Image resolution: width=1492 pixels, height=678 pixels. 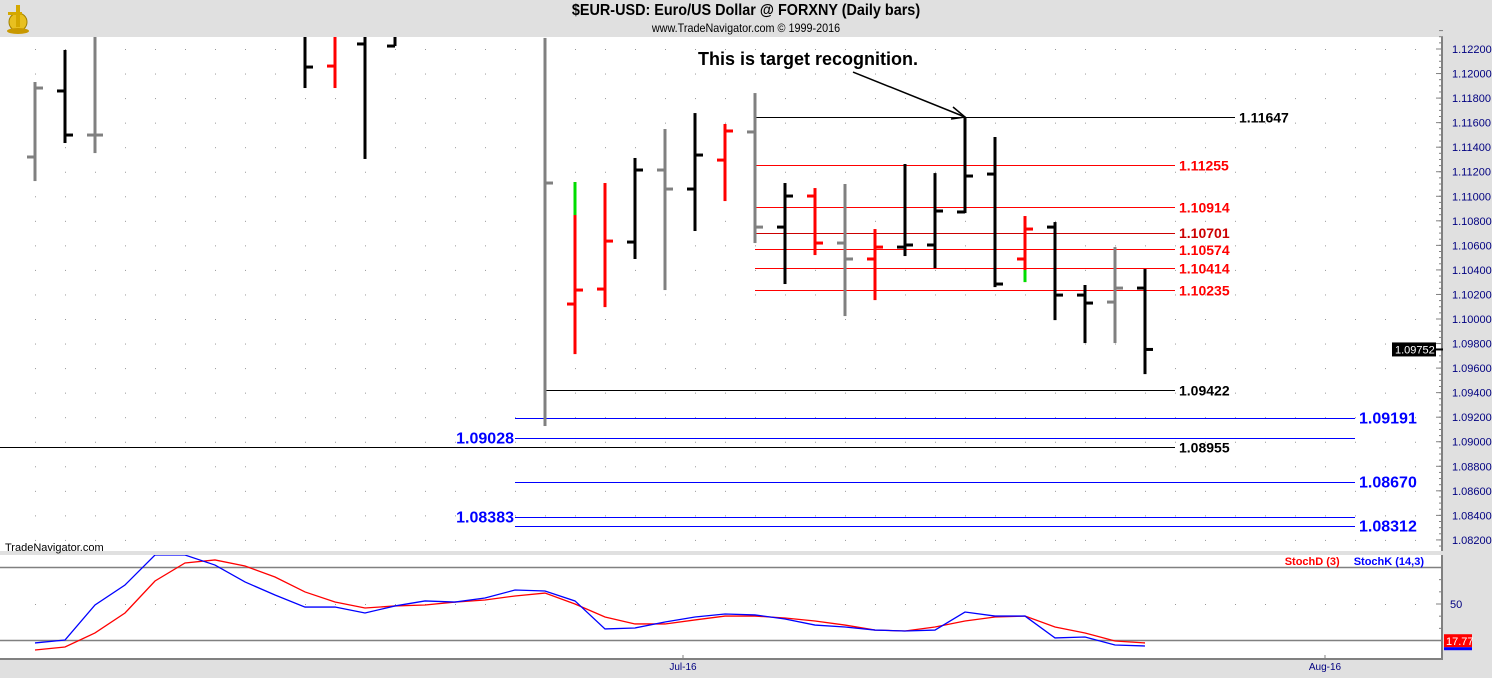 I want to click on stoch-series-stochk, so click(x=590, y=600).